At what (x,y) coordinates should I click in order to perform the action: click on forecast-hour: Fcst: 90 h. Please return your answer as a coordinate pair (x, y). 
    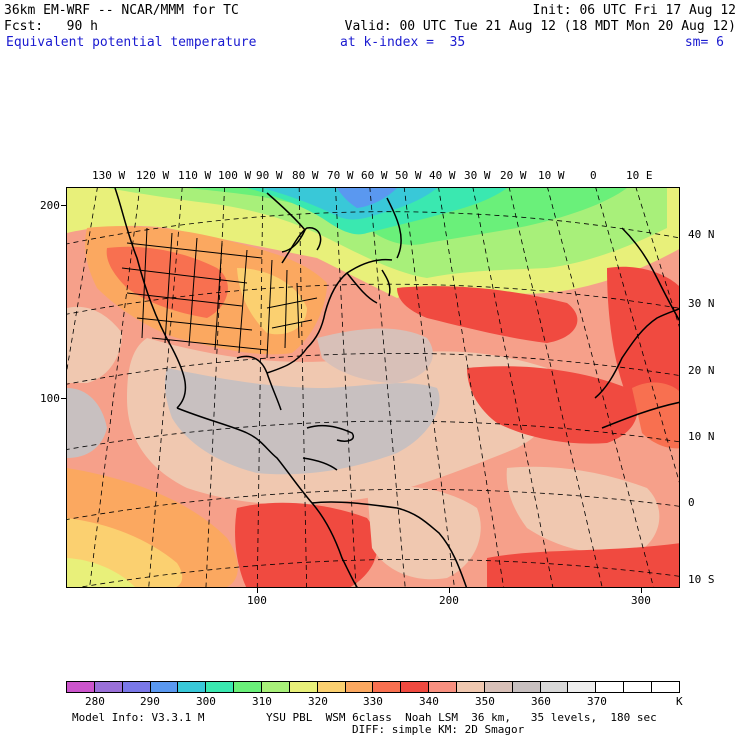
    Looking at the image, I should click on (51, 26).